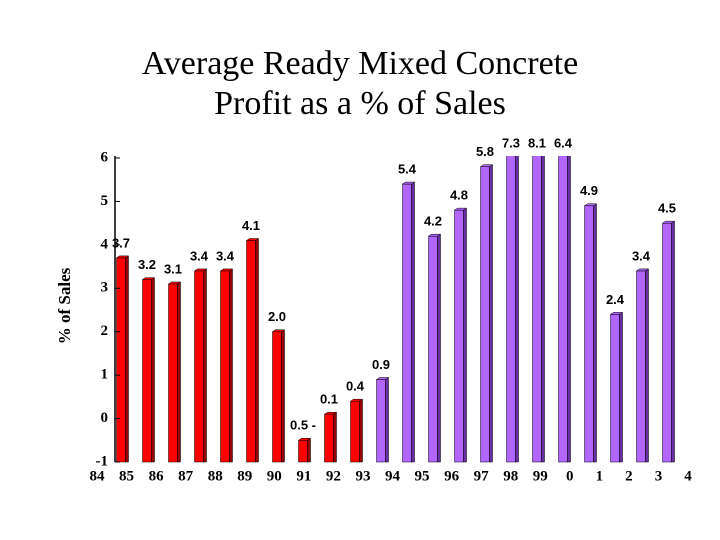  What do you see at coordinates (303, 476) in the screenshot?
I see `x-tick-label: 91` at bounding box center [303, 476].